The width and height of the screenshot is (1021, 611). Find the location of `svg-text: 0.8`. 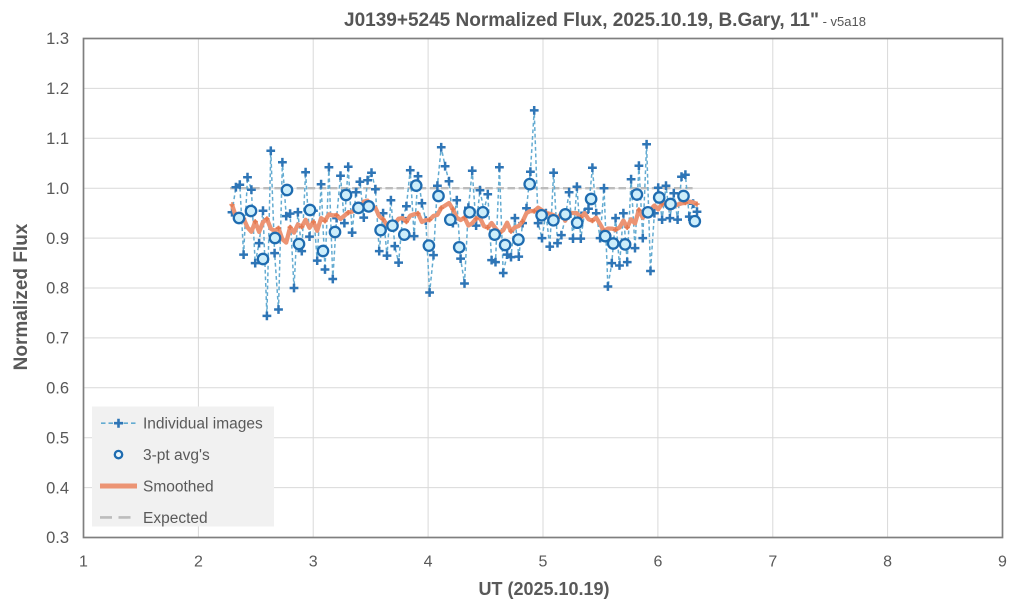

svg-text: 0.8 is located at coordinates (57, 289).